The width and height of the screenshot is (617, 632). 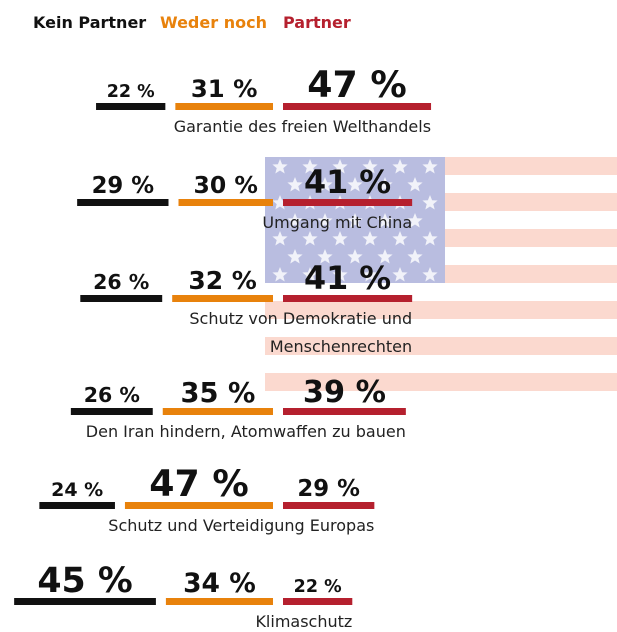 What do you see at coordinates (303, 621) in the screenshot?
I see `category-label: Klimaschutz` at bounding box center [303, 621].